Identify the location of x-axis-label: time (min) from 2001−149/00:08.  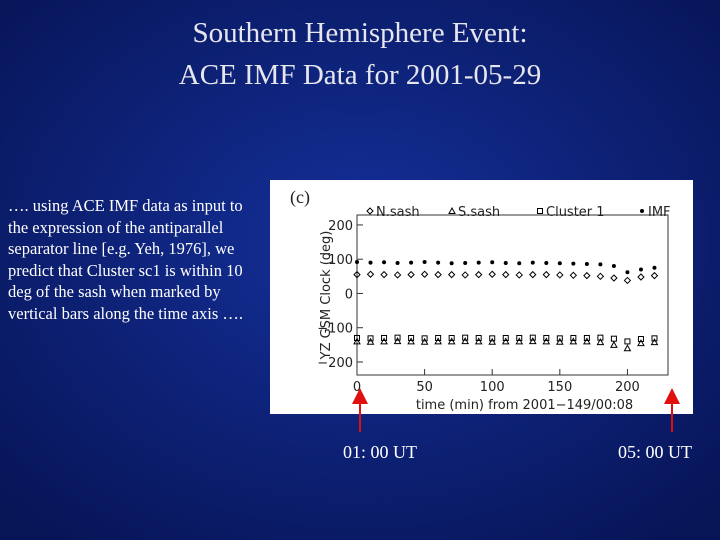
(524, 405).